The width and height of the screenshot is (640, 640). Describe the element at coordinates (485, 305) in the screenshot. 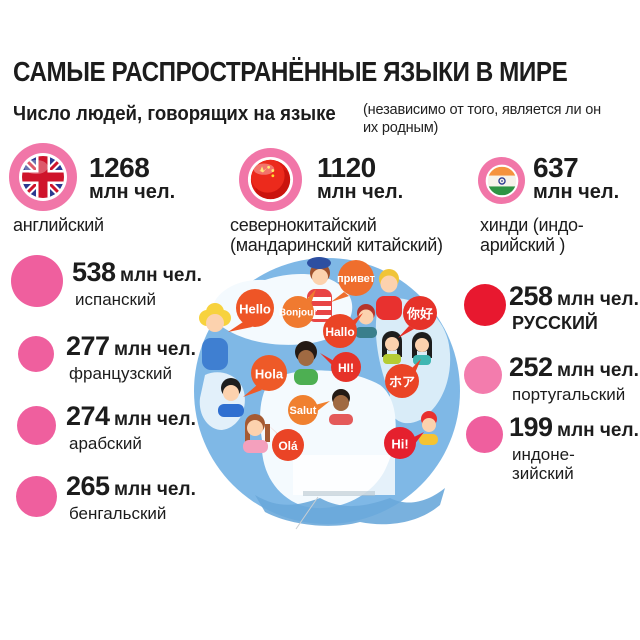

I see `russian-bubble` at that location.